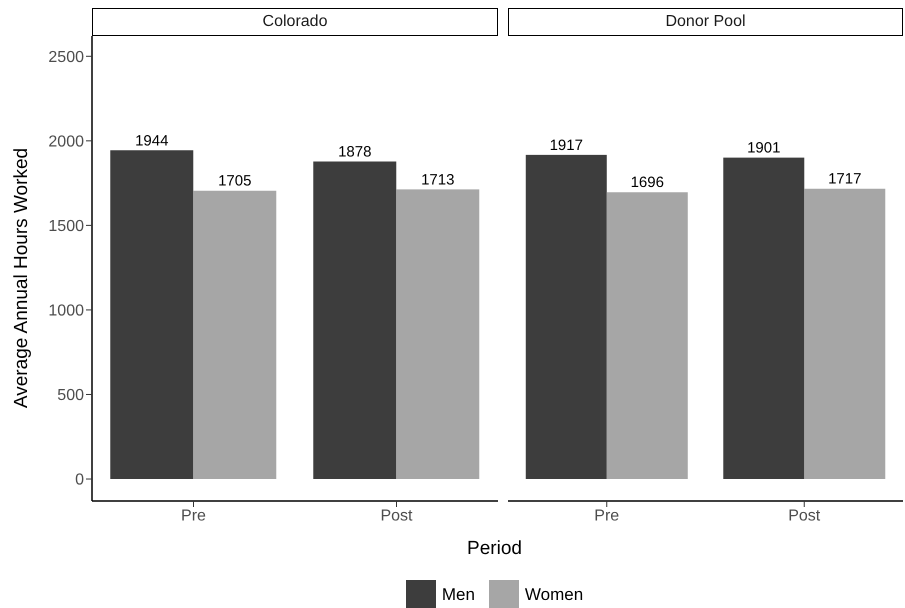 The height and width of the screenshot is (608, 905). What do you see at coordinates (295, 22) in the screenshot?
I see `chart-title: Colorado` at bounding box center [295, 22].